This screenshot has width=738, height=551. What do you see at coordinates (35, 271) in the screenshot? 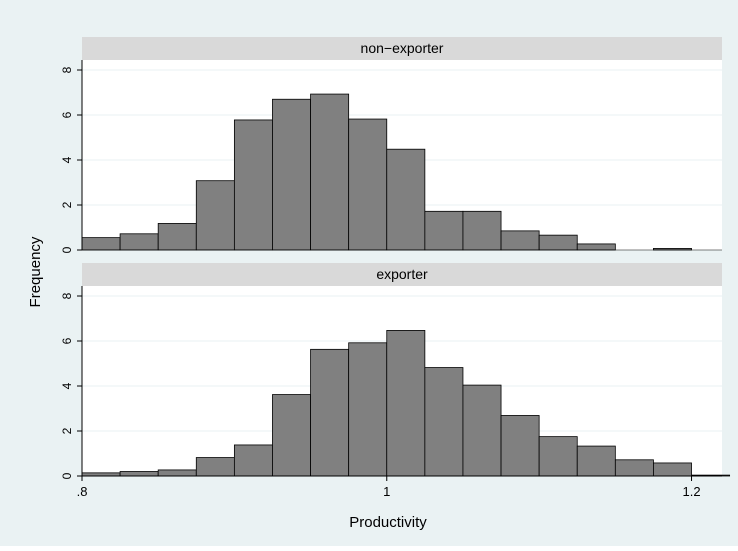
I see `y-axis-label: Frequency` at bounding box center [35, 271].